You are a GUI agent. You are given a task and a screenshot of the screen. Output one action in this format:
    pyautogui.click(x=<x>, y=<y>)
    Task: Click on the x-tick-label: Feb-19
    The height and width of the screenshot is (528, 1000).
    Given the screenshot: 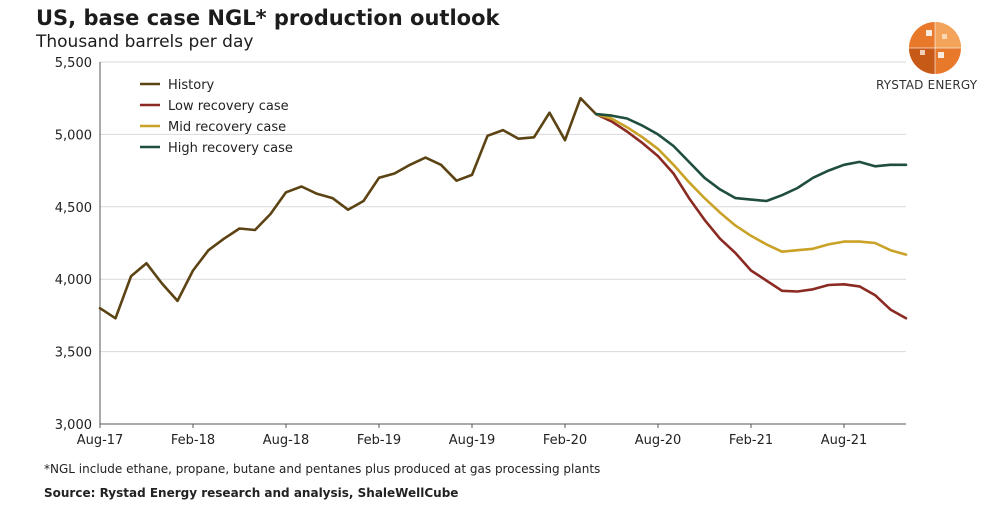 What is the action you would take?
    pyautogui.click(x=379, y=440)
    